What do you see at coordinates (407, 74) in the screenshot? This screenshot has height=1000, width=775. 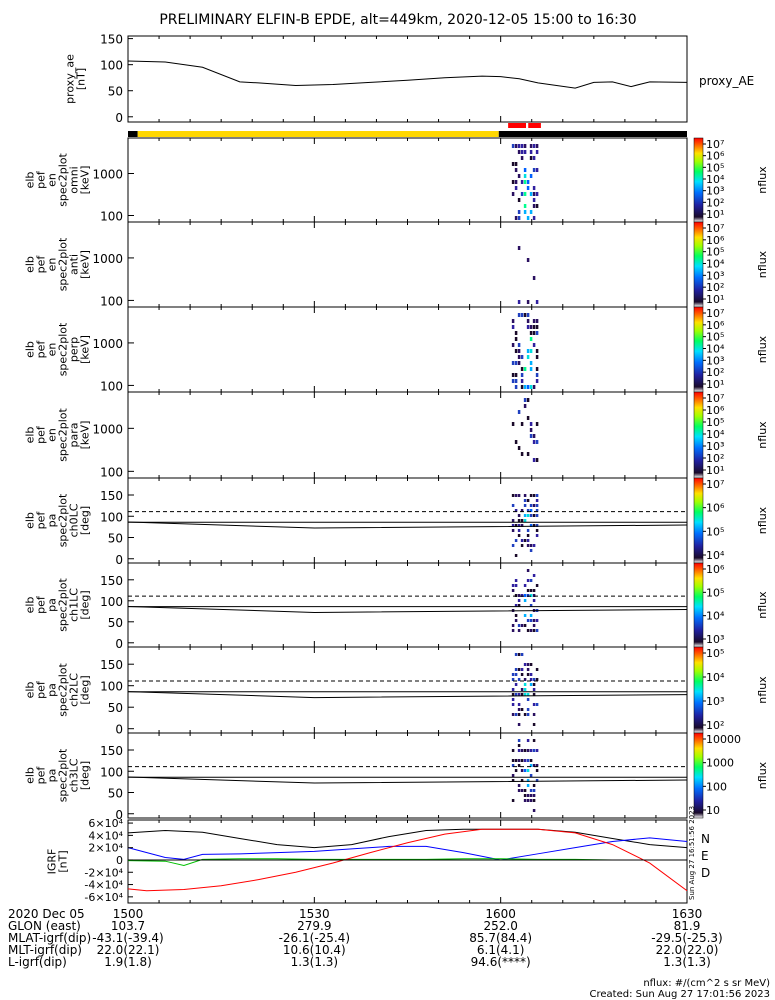 I see `proxy-ae-line` at bounding box center [407, 74].